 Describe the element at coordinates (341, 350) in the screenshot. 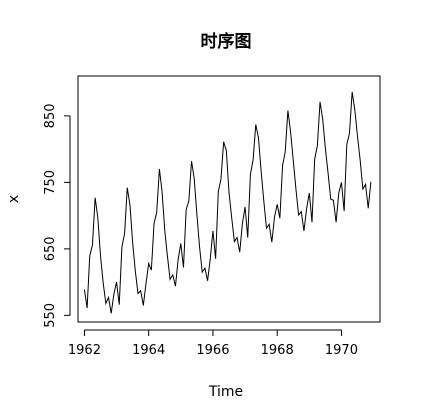

I see `x-tick-label: 1970` at that location.